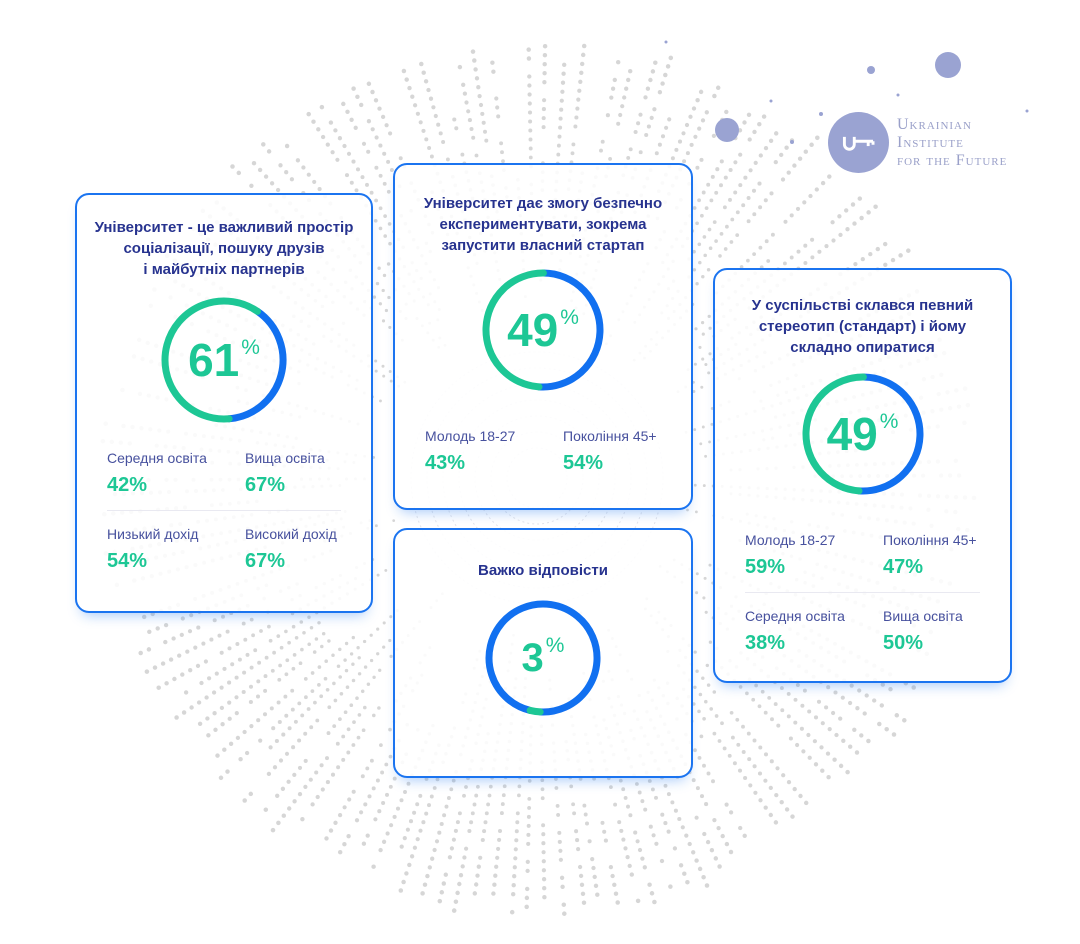 The width and height of the screenshot is (1080, 944). What do you see at coordinates (494, 451) in the screenshot?
I see `stat-item: Молодь 18-27 43%` at bounding box center [494, 451].